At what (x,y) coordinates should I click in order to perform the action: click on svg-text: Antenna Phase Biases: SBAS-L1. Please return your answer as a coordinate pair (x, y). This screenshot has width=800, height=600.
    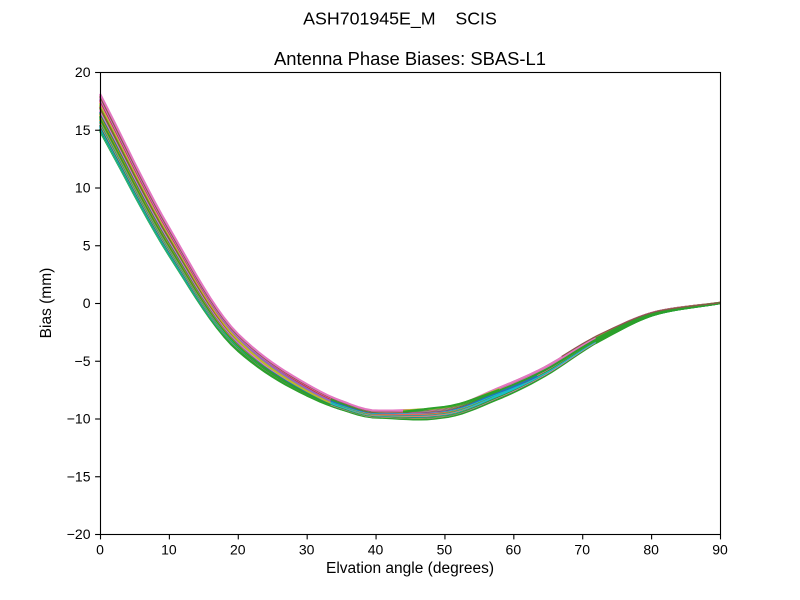
    Looking at the image, I should click on (410, 58).